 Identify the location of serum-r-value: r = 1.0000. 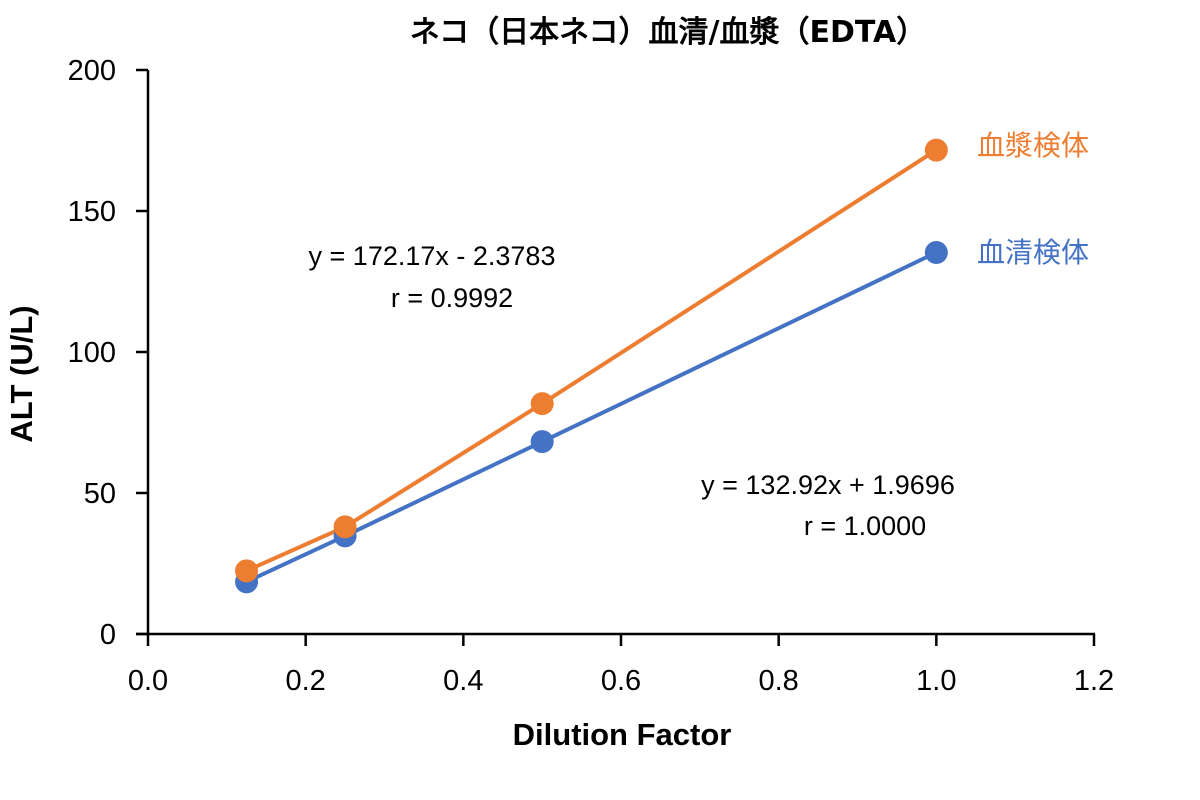
(865, 526).